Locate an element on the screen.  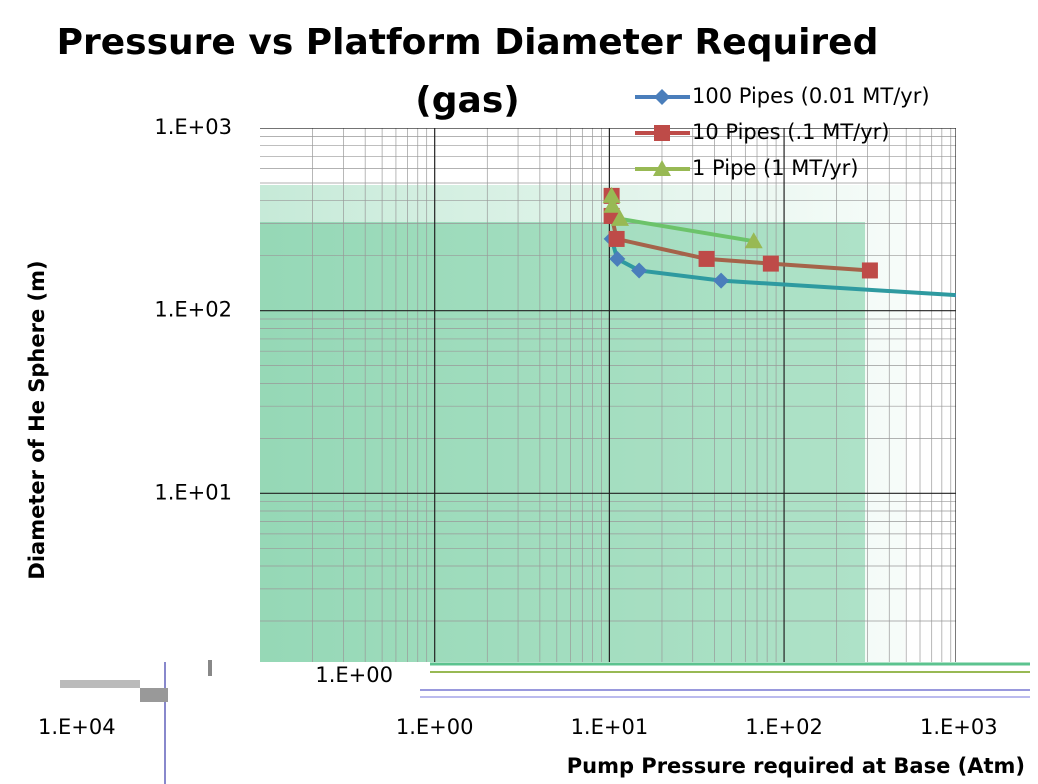
y-tick-label: 1.E+00 is located at coordinates (354, 675).